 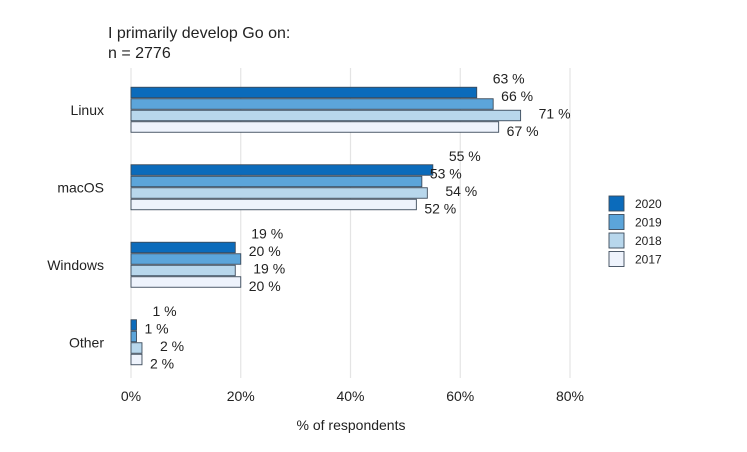 I want to click on data-label: 54 %, so click(x=461, y=191).